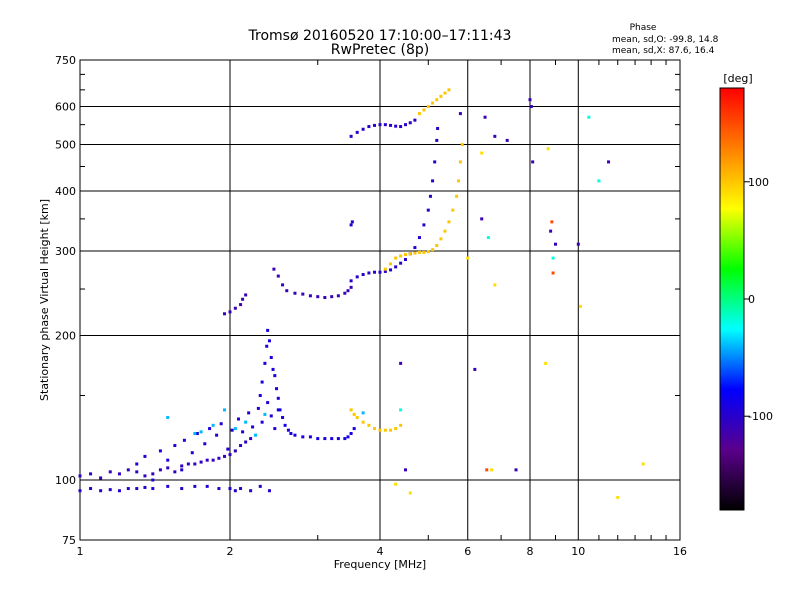  What do you see at coordinates (44, 300) in the screenshot?
I see `y-axis-label: Stationary phase Virtual Height [km]` at bounding box center [44, 300].